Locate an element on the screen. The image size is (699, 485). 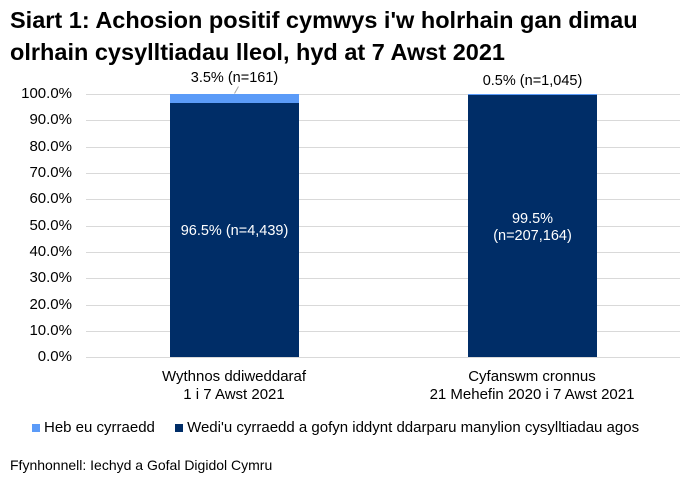
legend-item-not-reached: Heb eu cyrraedd is located at coordinates (93, 428).